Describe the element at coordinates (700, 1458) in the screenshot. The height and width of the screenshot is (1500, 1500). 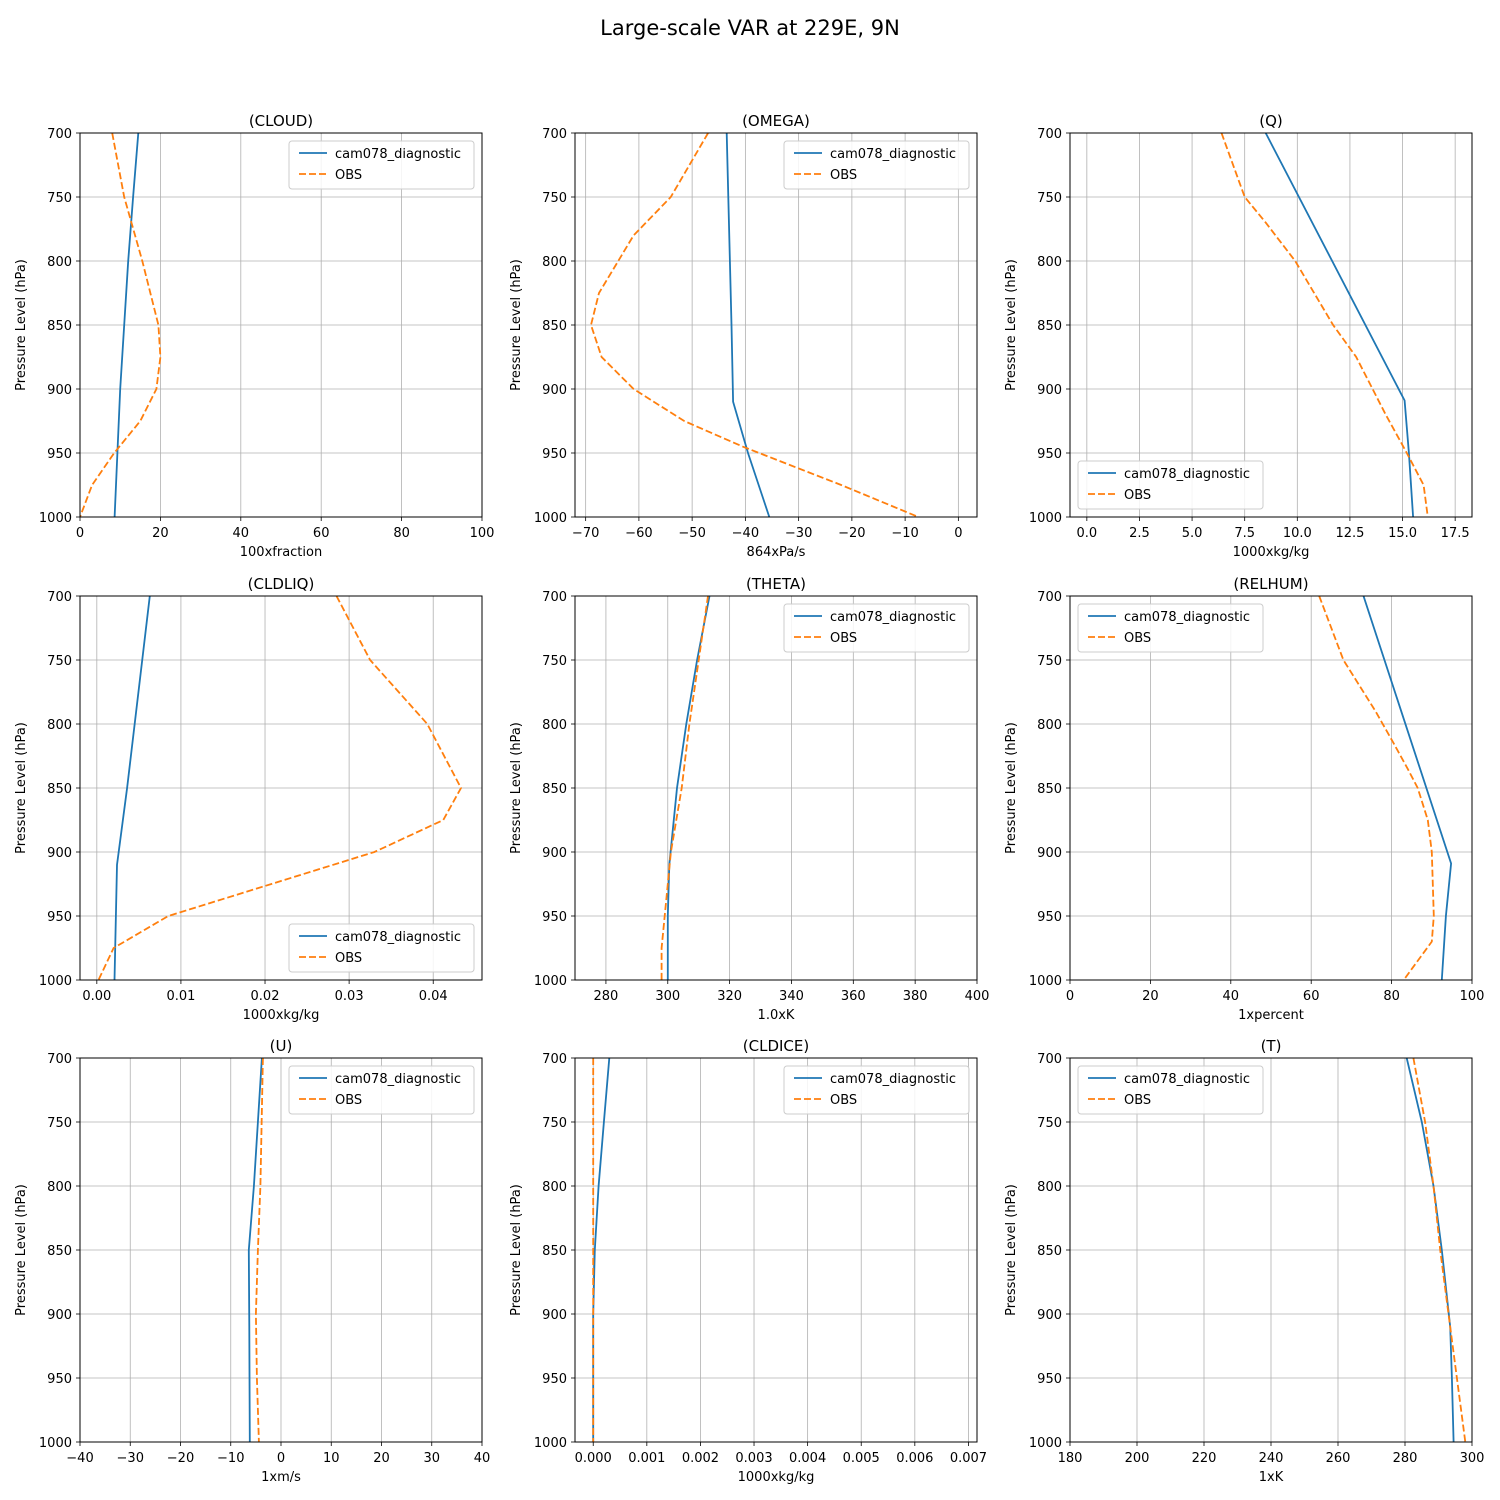
I see `x-tick-label: 0.002` at that location.